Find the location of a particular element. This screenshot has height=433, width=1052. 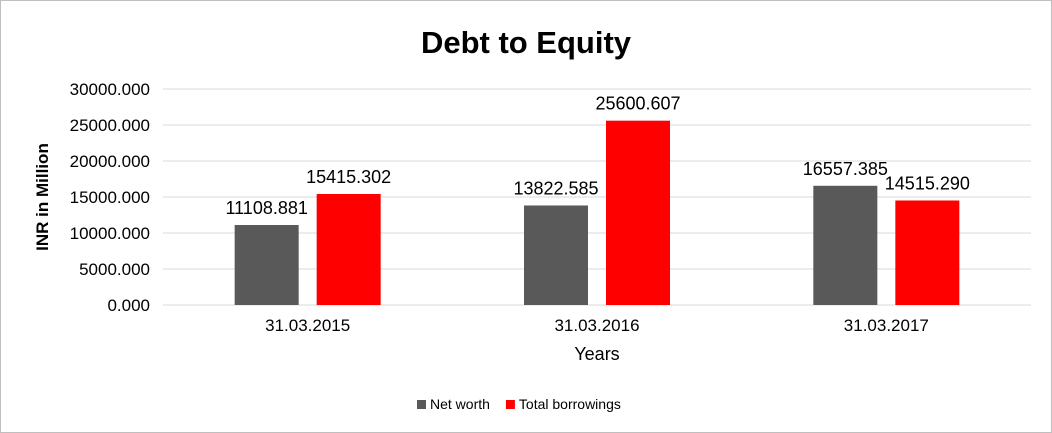

y-tick-label: 10000.000 is located at coordinates (110, 233).